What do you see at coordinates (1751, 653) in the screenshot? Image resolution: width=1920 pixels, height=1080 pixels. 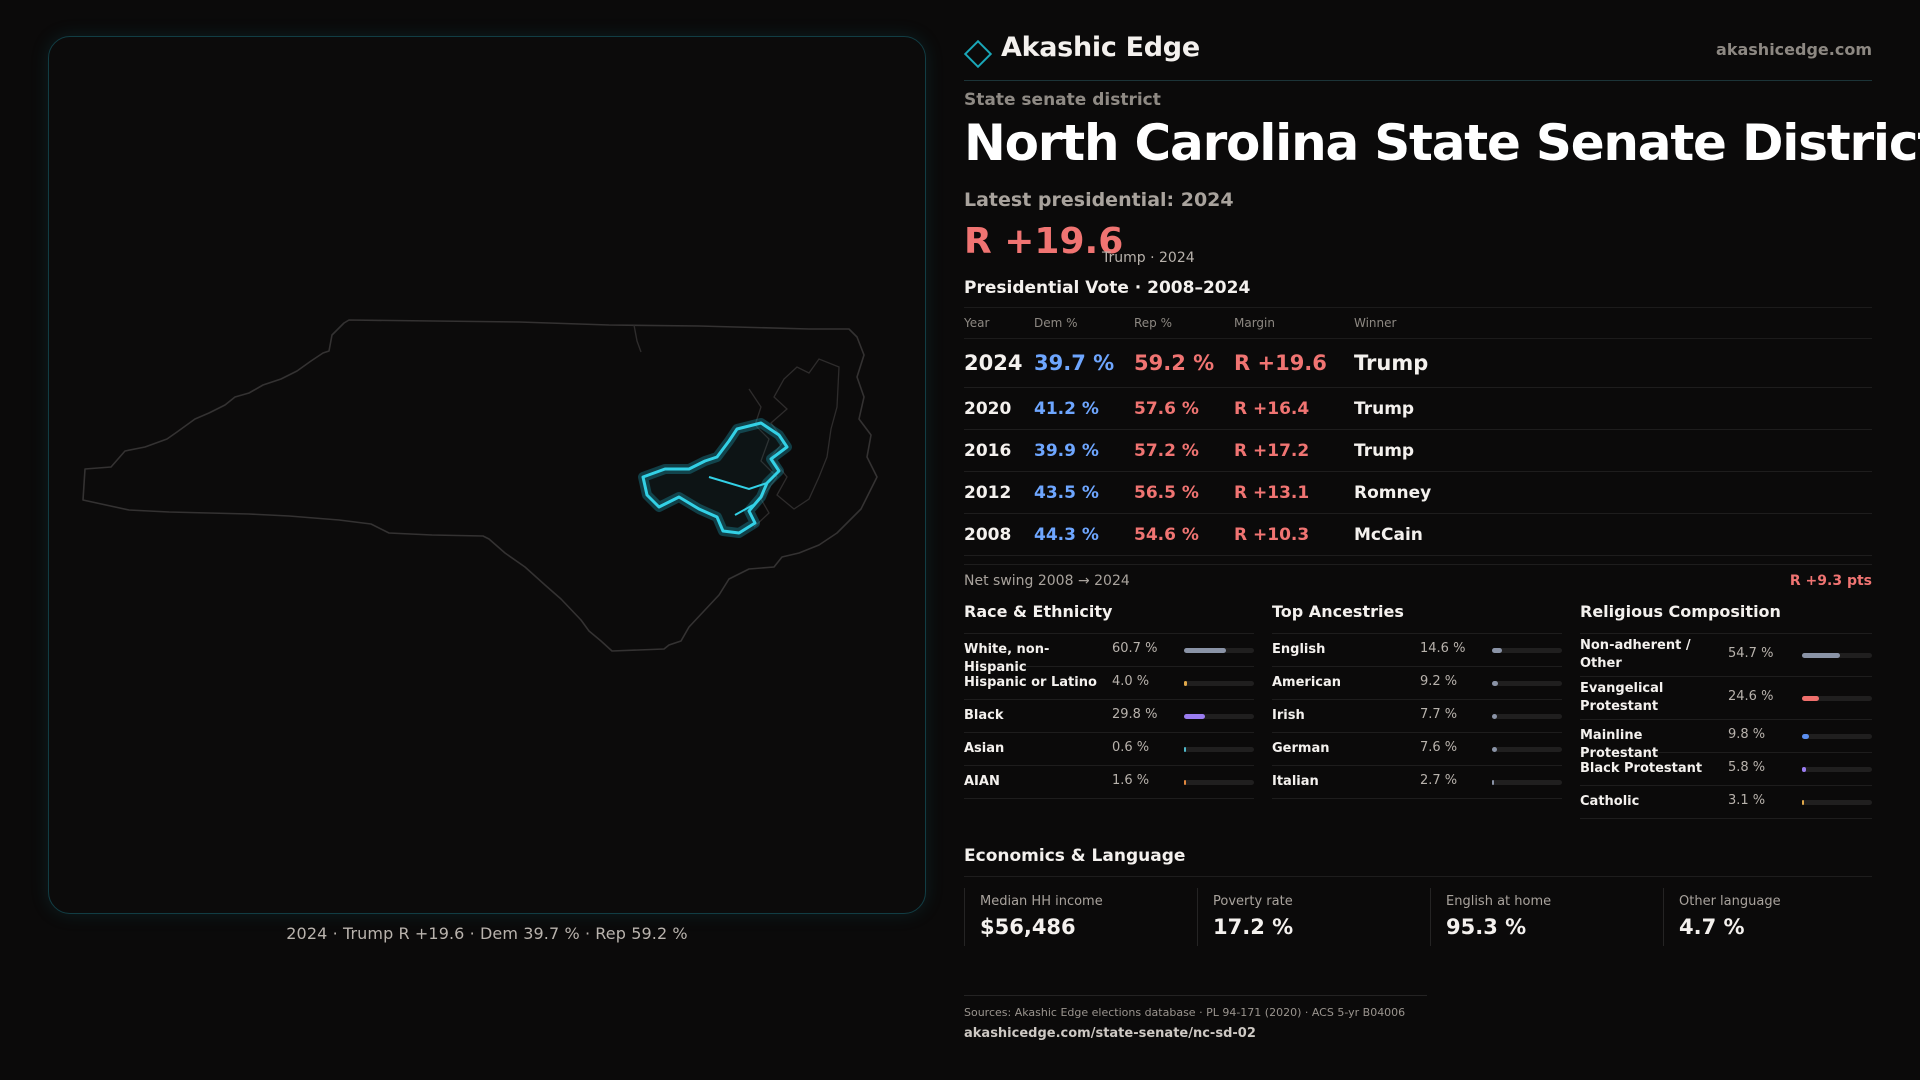 I see `demo-row-percent: 54.7 %` at bounding box center [1751, 653].